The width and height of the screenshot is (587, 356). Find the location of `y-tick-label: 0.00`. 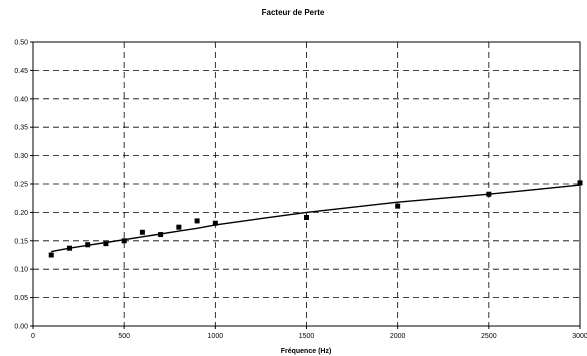

y-tick-label: 0.00 is located at coordinates (21, 327).